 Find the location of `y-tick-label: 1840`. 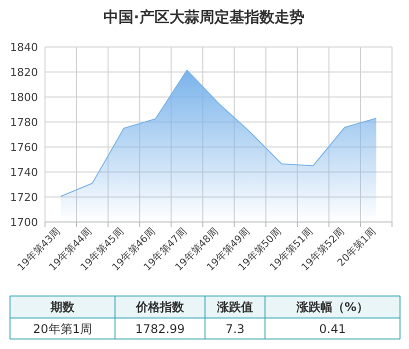

y-tick-label: 1840 is located at coordinates (24, 47).